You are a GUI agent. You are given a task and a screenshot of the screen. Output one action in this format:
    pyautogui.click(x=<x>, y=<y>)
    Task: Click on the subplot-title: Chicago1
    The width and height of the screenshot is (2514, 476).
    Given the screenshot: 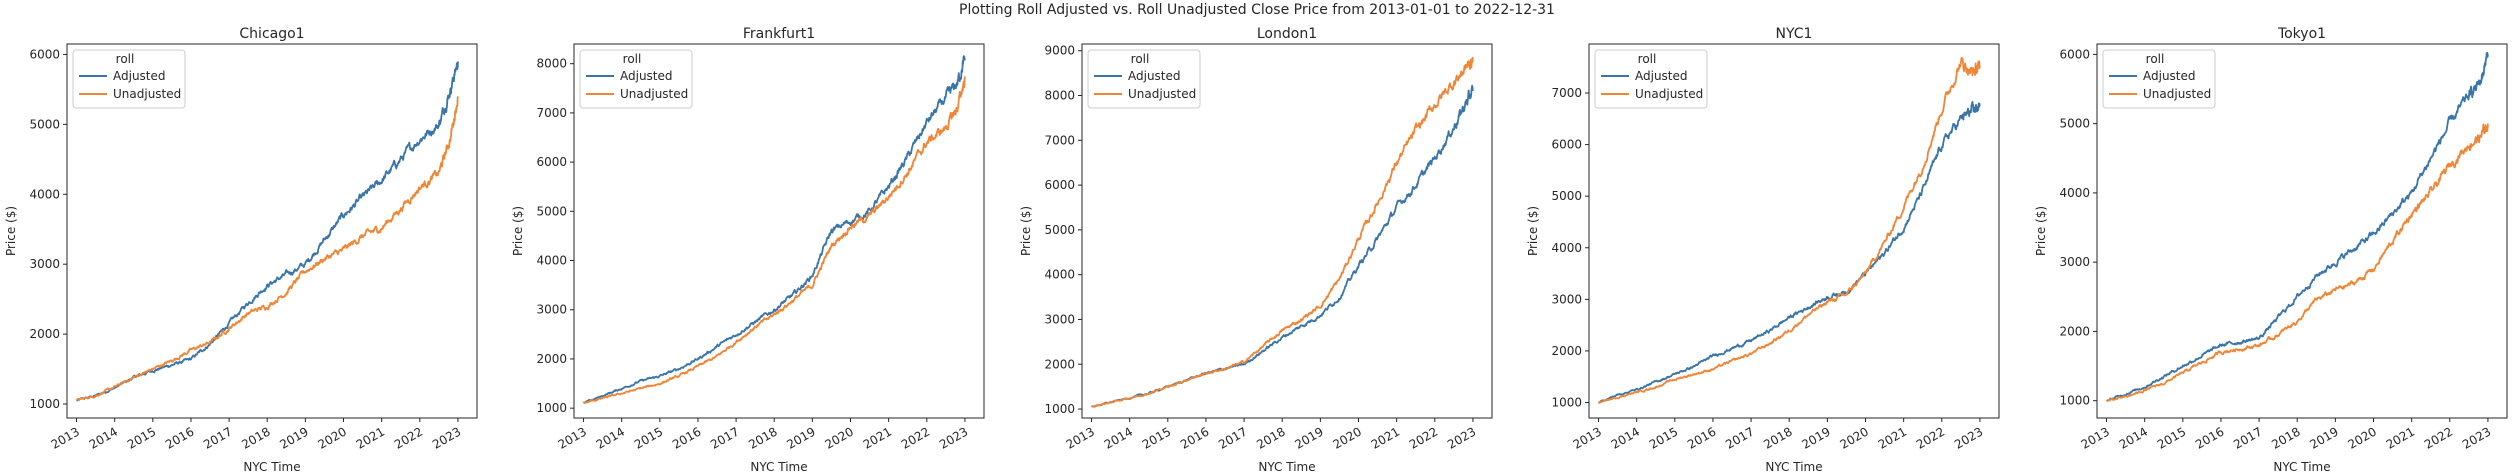 What is the action you would take?
    pyautogui.click(x=271, y=34)
    